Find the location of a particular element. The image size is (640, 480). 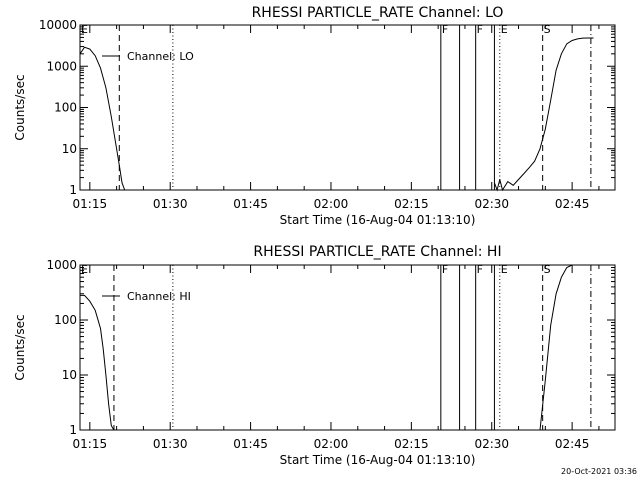

legend-label-lo: Channel: LO is located at coordinates (160, 56).